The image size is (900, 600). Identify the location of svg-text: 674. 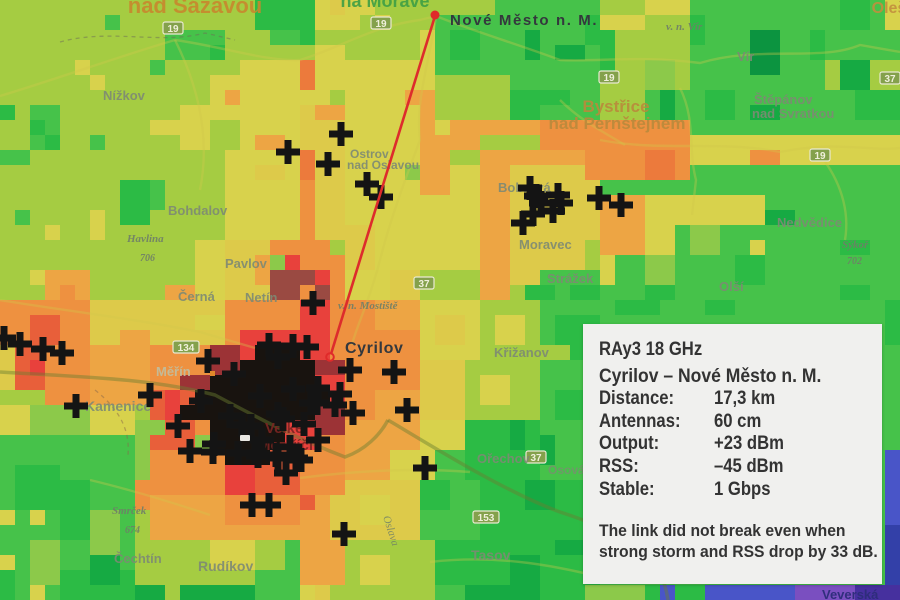
(132, 530).